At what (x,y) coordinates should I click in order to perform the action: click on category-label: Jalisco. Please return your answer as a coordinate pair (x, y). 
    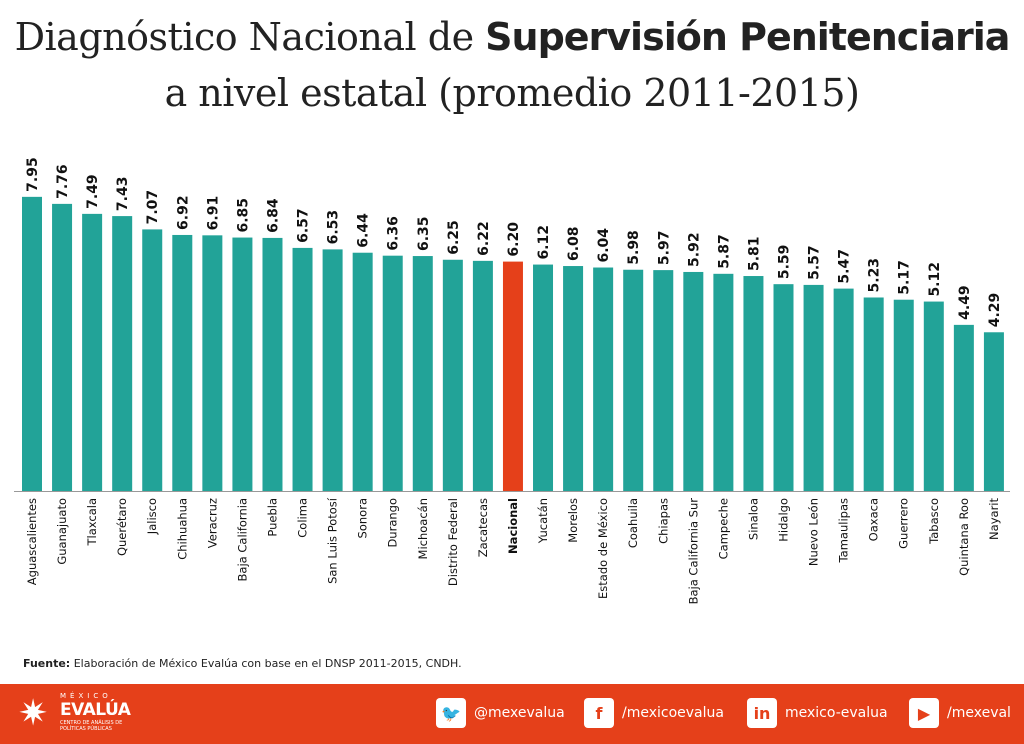
    Looking at the image, I should click on (152, 516).